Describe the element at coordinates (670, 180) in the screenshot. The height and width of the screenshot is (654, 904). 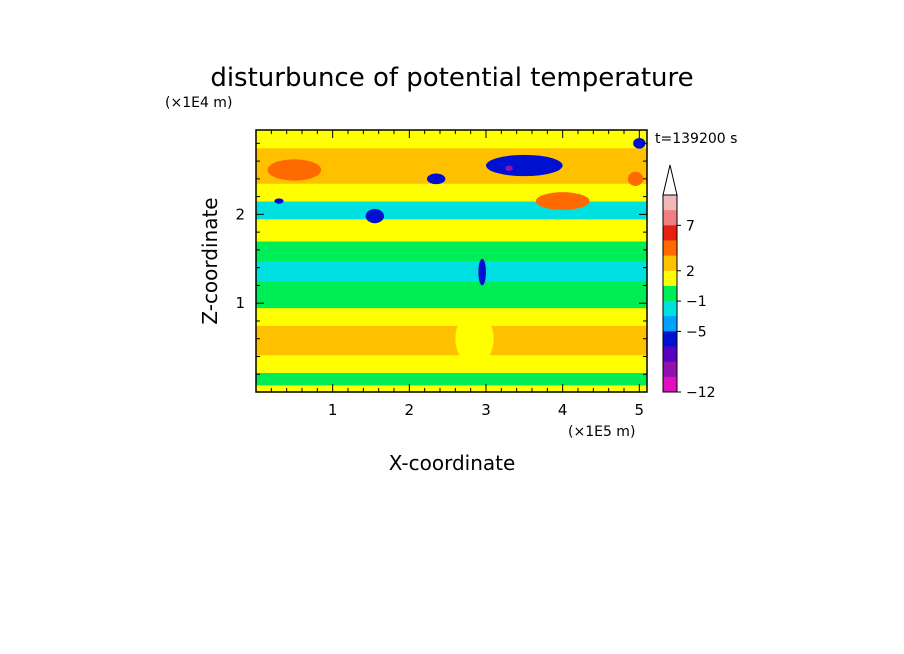
I see `colorbar-arrow` at that location.